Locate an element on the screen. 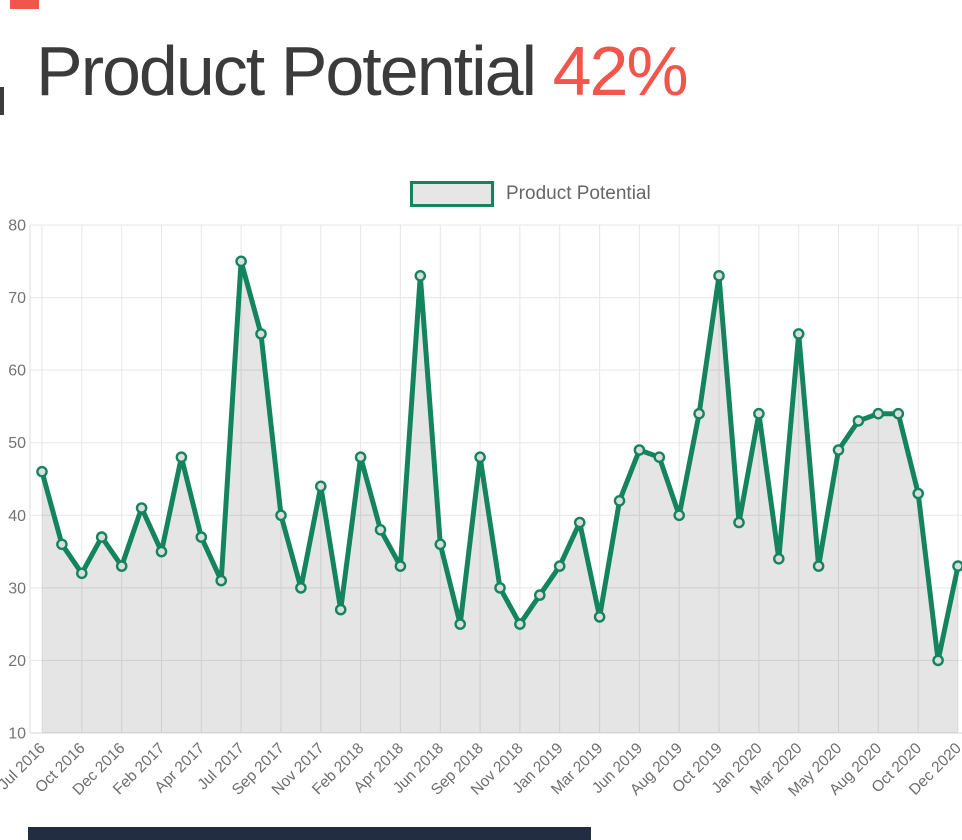  legend-swatch-icon is located at coordinates (452, 194).